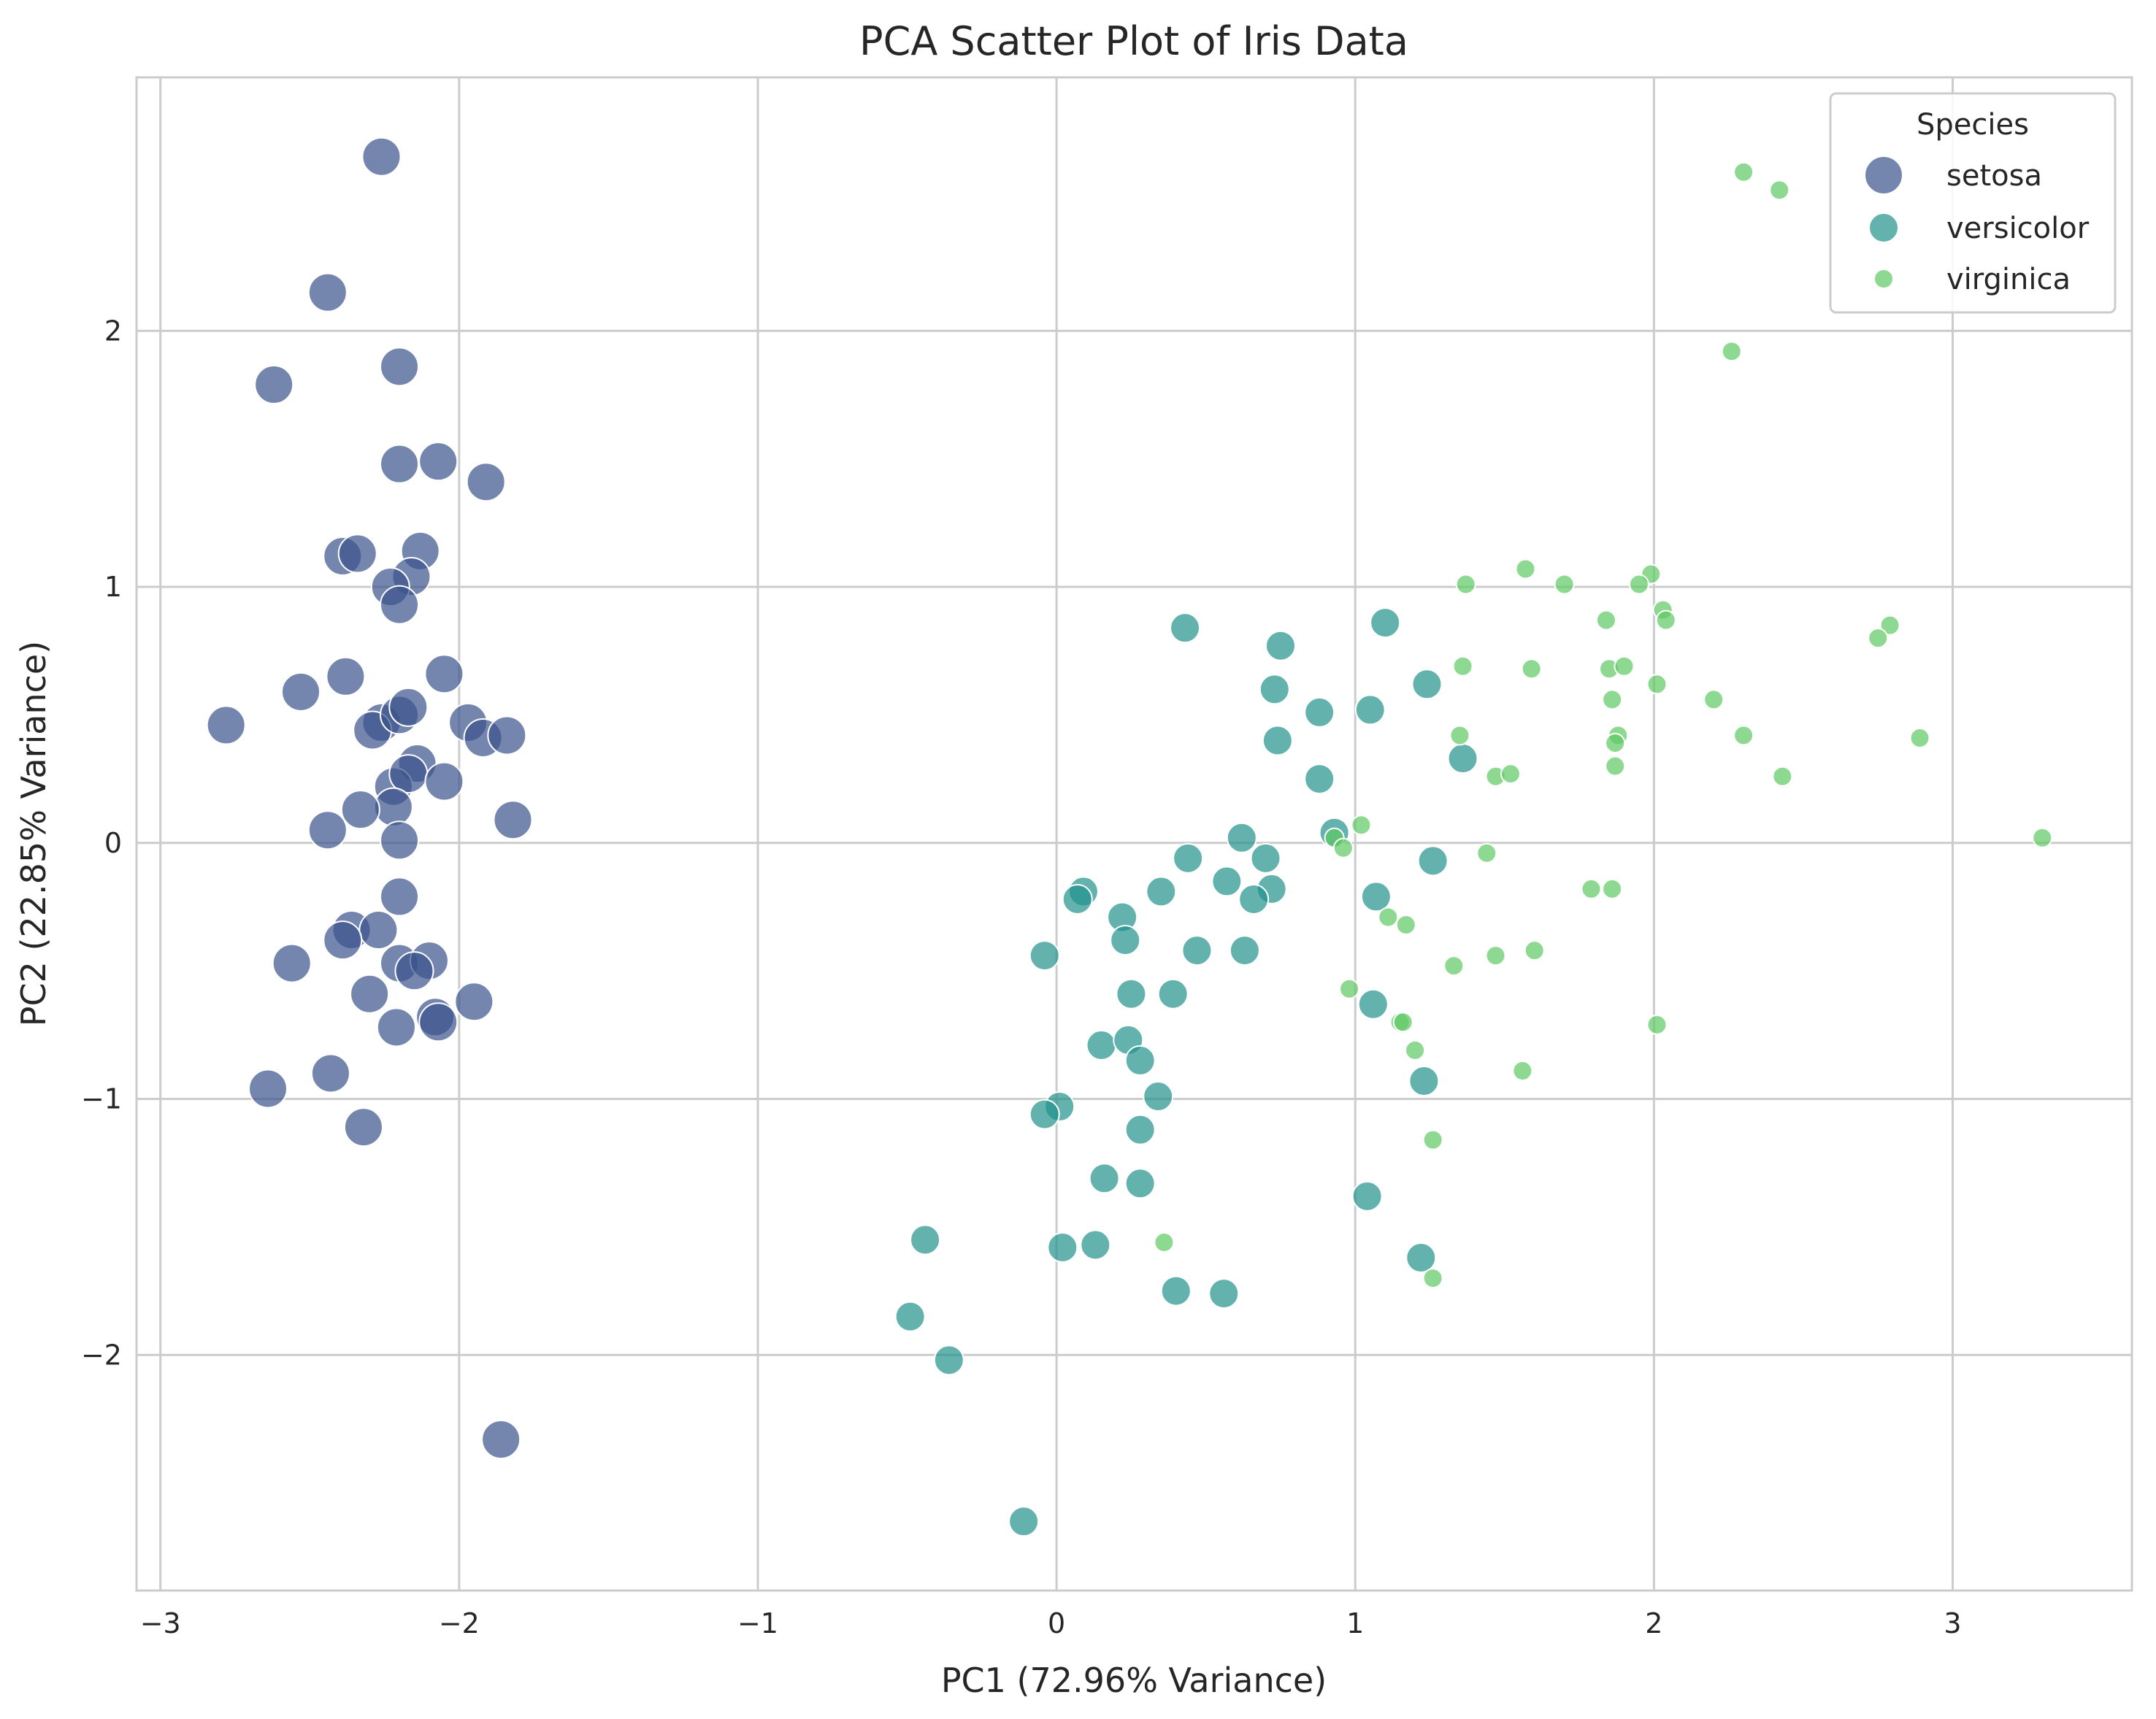 The height and width of the screenshot is (1719, 2156). Describe the element at coordinates (113, 331) in the screenshot. I see `y-tick-label: 2` at that location.